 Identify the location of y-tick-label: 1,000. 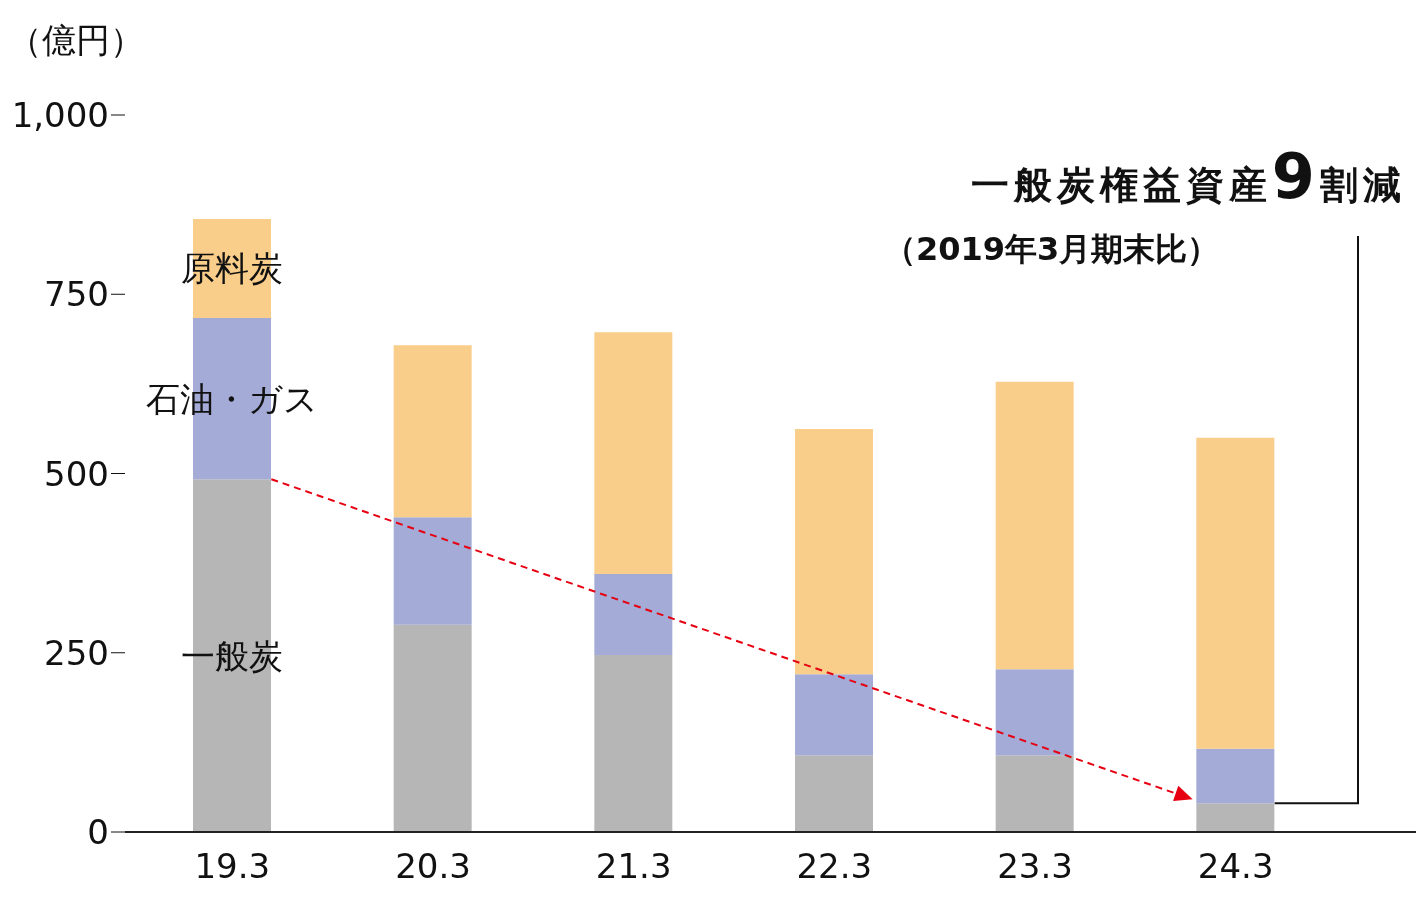
(60, 115).